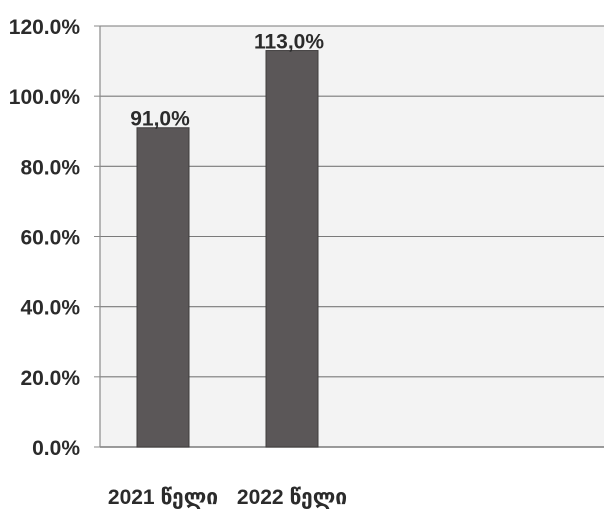 This screenshot has height=519, width=606. What do you see at coordinates (56, 448) in the screenshot?
I see `y-tick-label: 0.0%` at bounding box center [56, 448].